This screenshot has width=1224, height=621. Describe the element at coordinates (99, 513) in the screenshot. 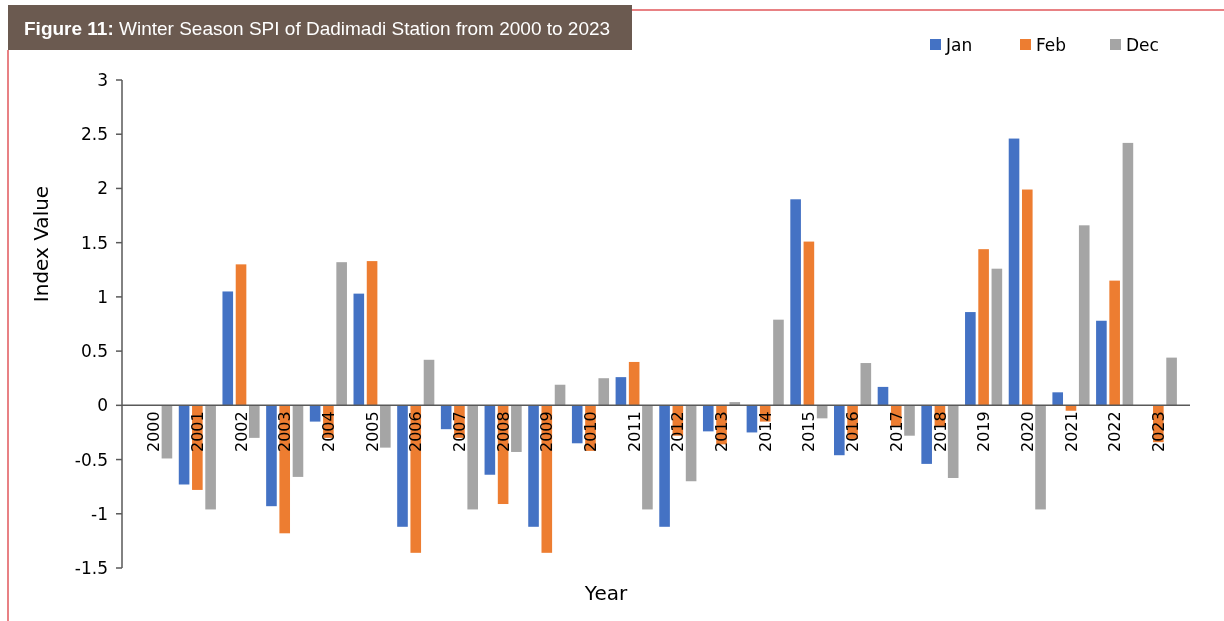

I see `y-tick-label: -1` at that location.